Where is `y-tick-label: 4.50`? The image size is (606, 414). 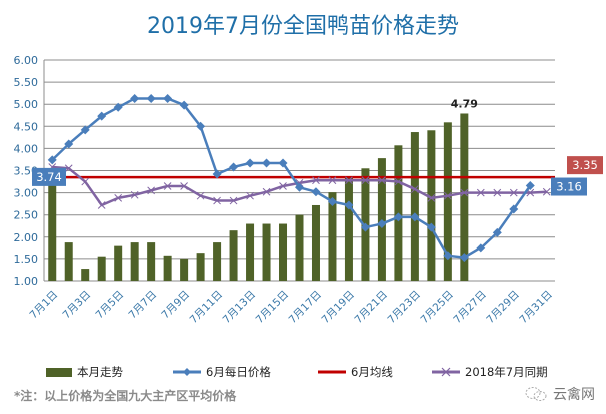
y-tick-label: 4.50 is located at coordinates (26, 126).